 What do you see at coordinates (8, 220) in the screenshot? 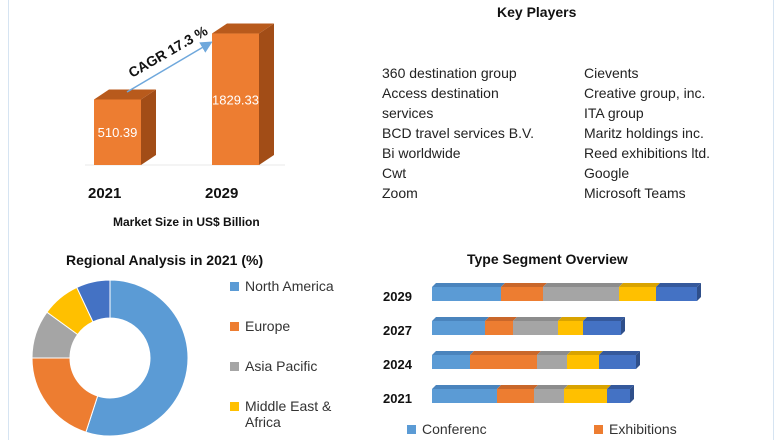
I see `frame-border-left` at bounding box center [8, 220].